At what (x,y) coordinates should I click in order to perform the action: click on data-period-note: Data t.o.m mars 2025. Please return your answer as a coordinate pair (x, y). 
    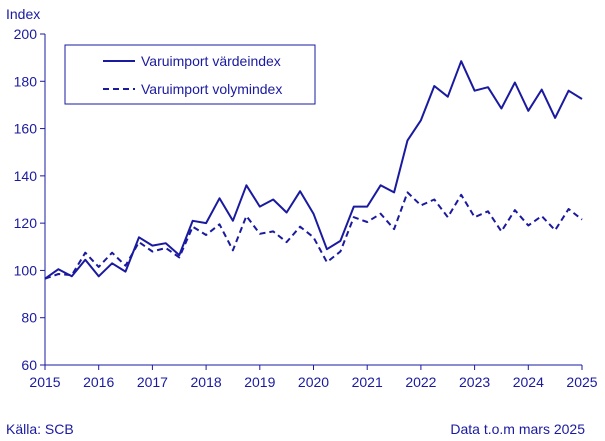
    Looking at the image, I should click on (517, 429).